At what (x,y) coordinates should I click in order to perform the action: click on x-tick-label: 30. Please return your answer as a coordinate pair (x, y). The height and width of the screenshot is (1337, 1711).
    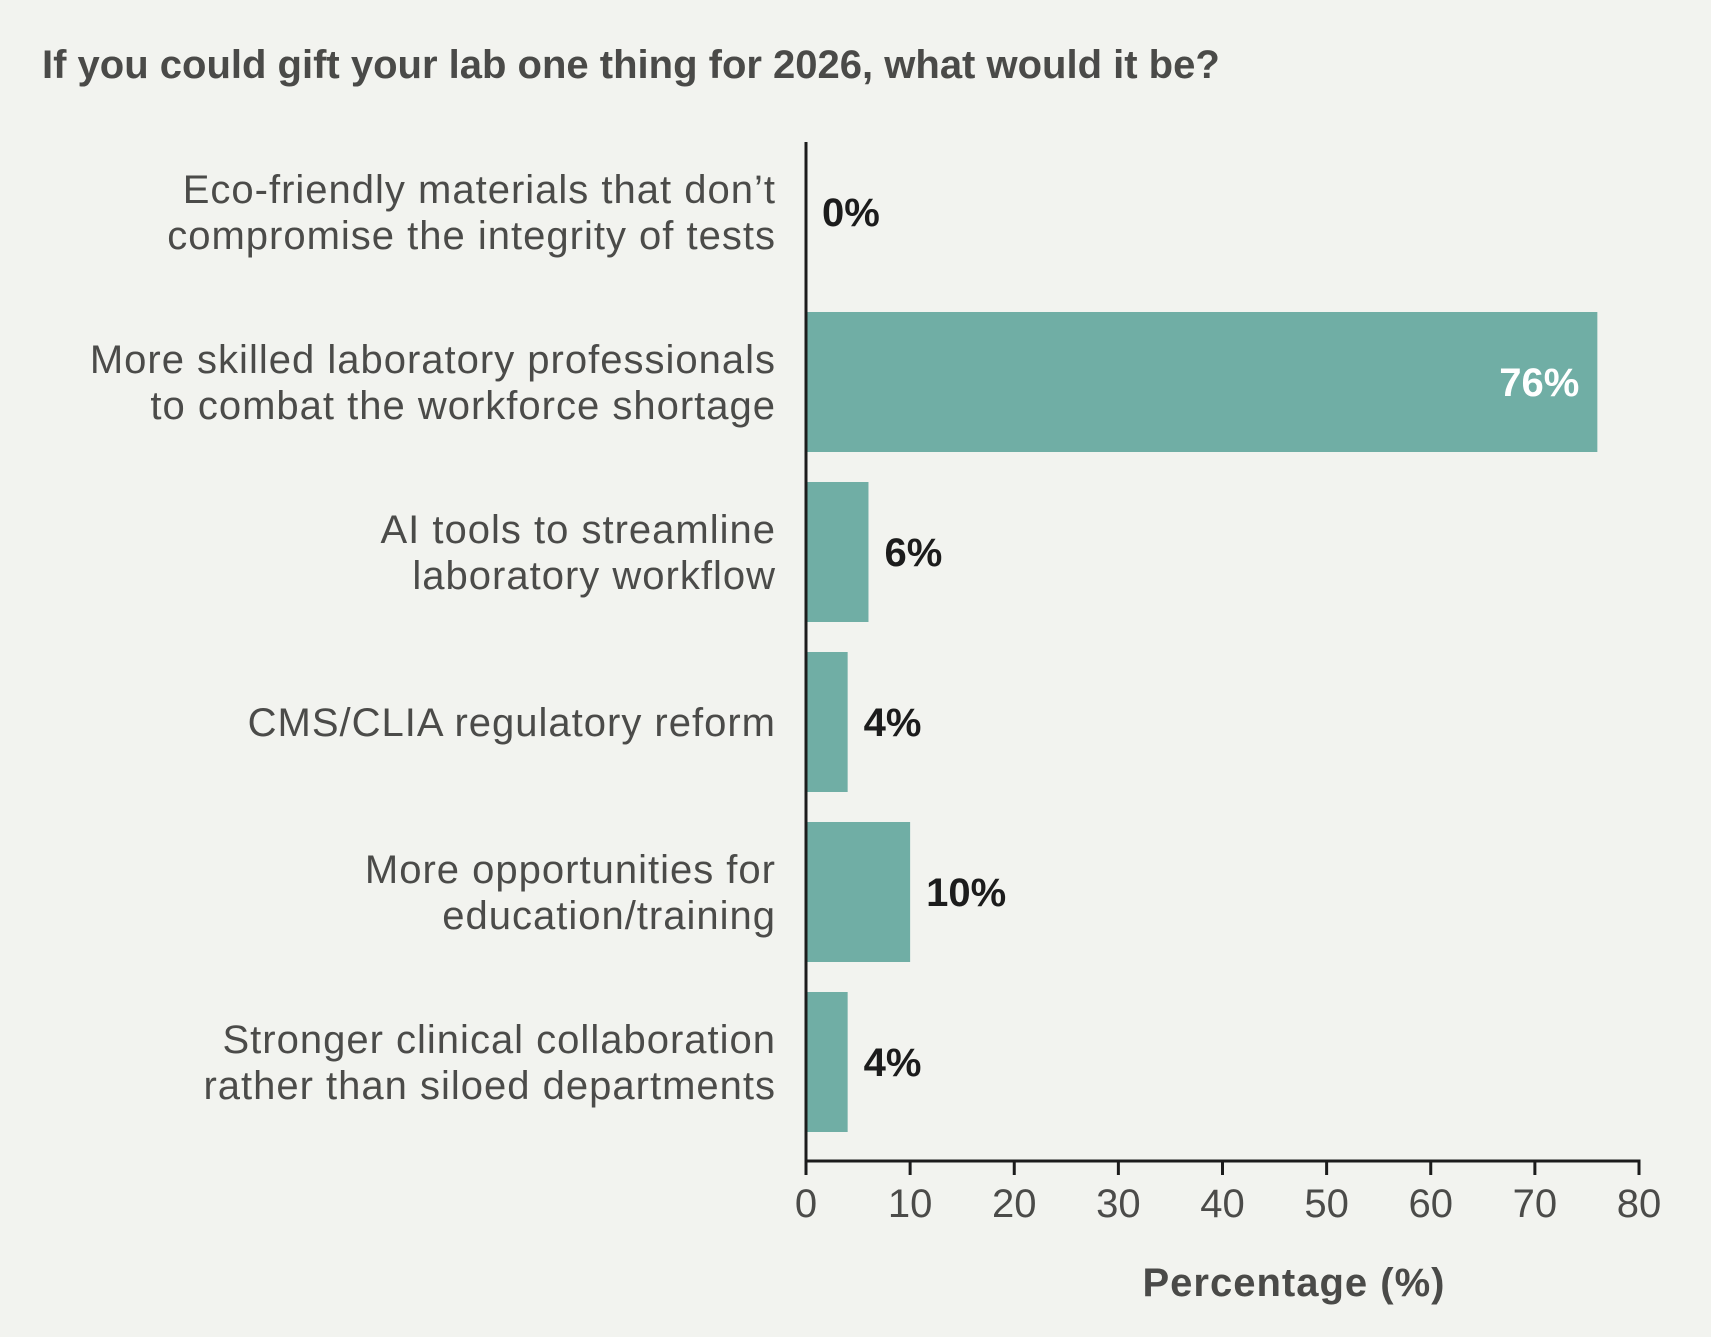
    Looking at the image, I should click on (1118, 1204).